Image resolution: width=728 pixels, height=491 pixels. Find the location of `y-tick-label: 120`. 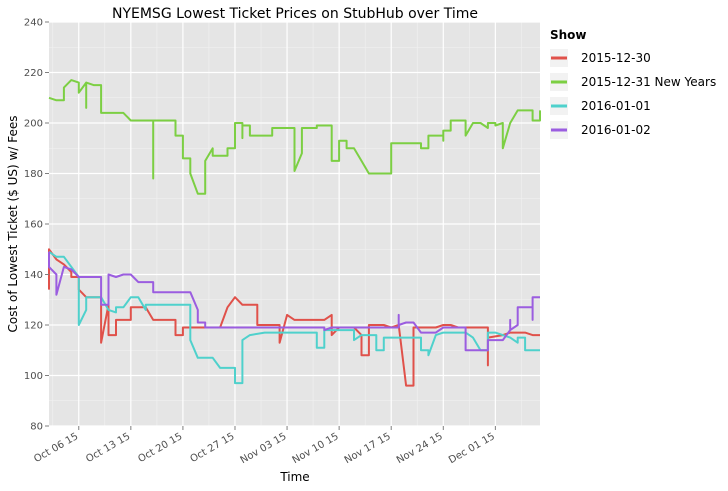

y-tick-label: 120 is located at coordinates (33, 326).